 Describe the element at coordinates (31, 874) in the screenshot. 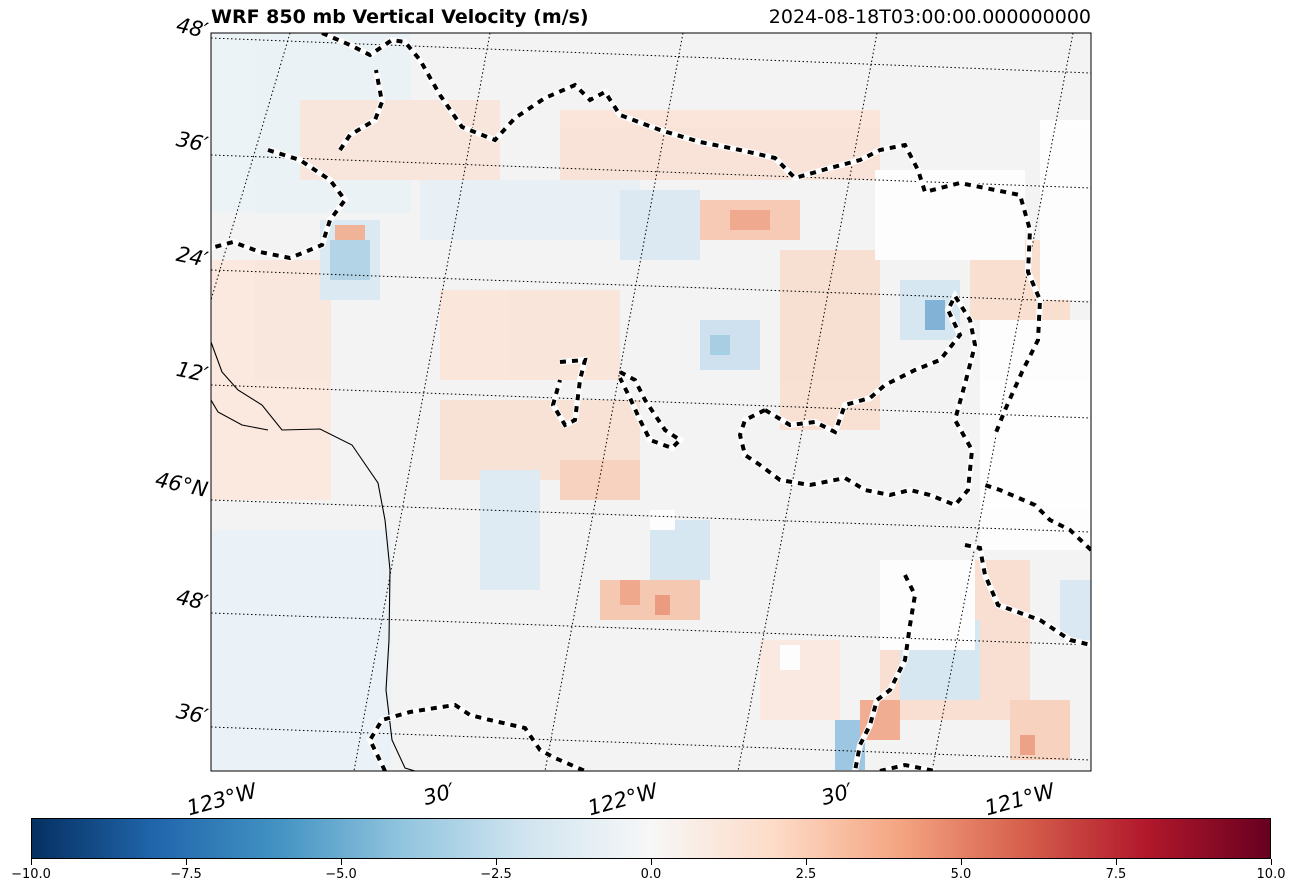

I see `colorbar-tick-label: −10.0` at that location.